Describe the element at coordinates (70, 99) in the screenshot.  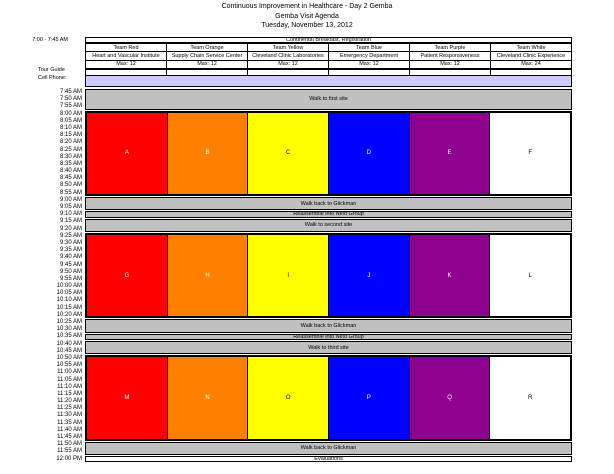
I see `time-label: 7:50 AM` at that location.